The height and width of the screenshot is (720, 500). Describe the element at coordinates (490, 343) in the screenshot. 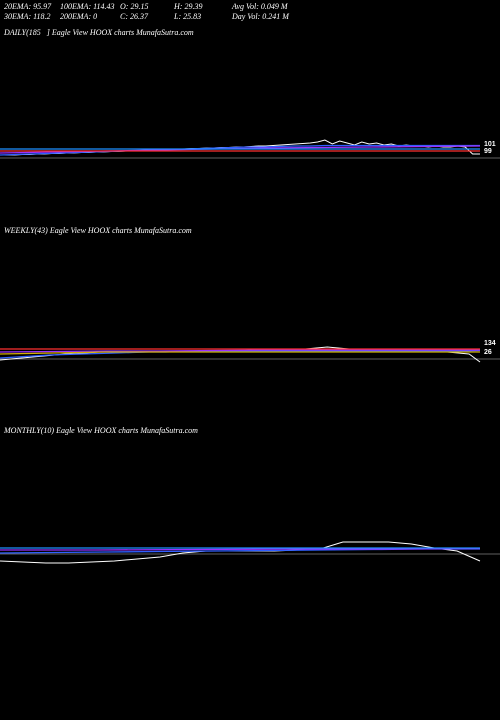

I see `weekly-value-tag: 134` at that location.